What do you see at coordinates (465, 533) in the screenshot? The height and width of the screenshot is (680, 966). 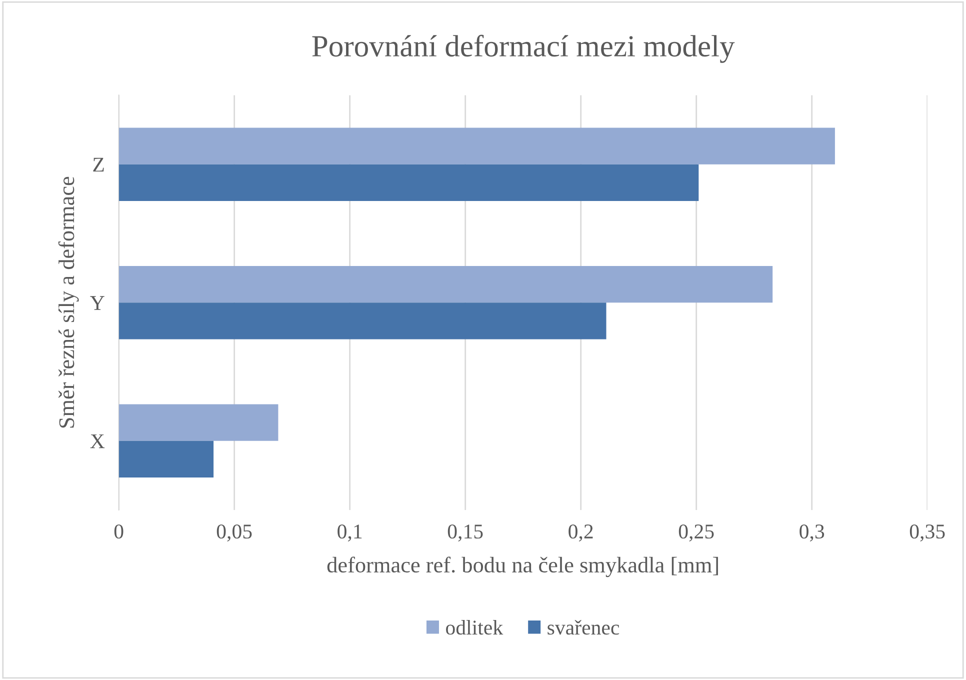 I see `x-tick-label: 0,15` at bounding box center [465, 533].